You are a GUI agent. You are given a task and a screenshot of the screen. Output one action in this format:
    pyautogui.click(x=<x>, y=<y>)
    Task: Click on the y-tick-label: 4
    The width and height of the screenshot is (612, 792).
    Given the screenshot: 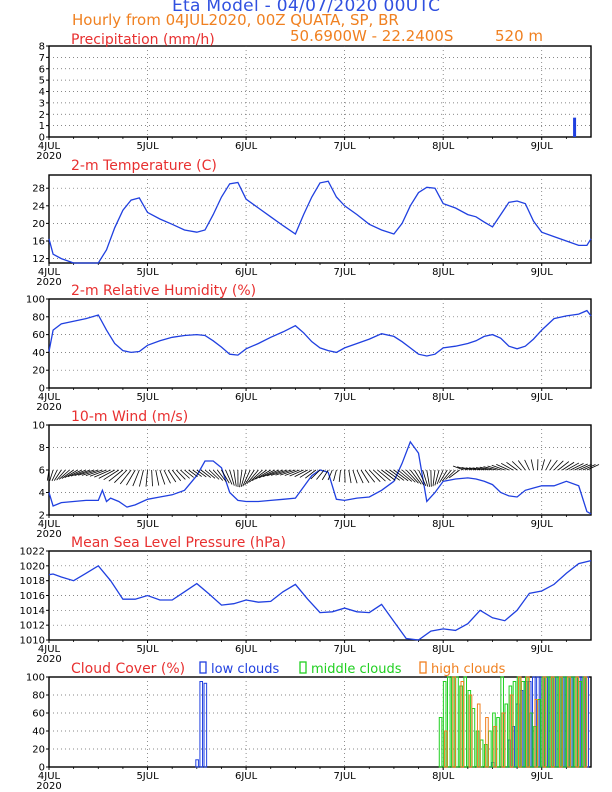 What is the action you would take?
    pyautogui.click(x=42, y=92)
    